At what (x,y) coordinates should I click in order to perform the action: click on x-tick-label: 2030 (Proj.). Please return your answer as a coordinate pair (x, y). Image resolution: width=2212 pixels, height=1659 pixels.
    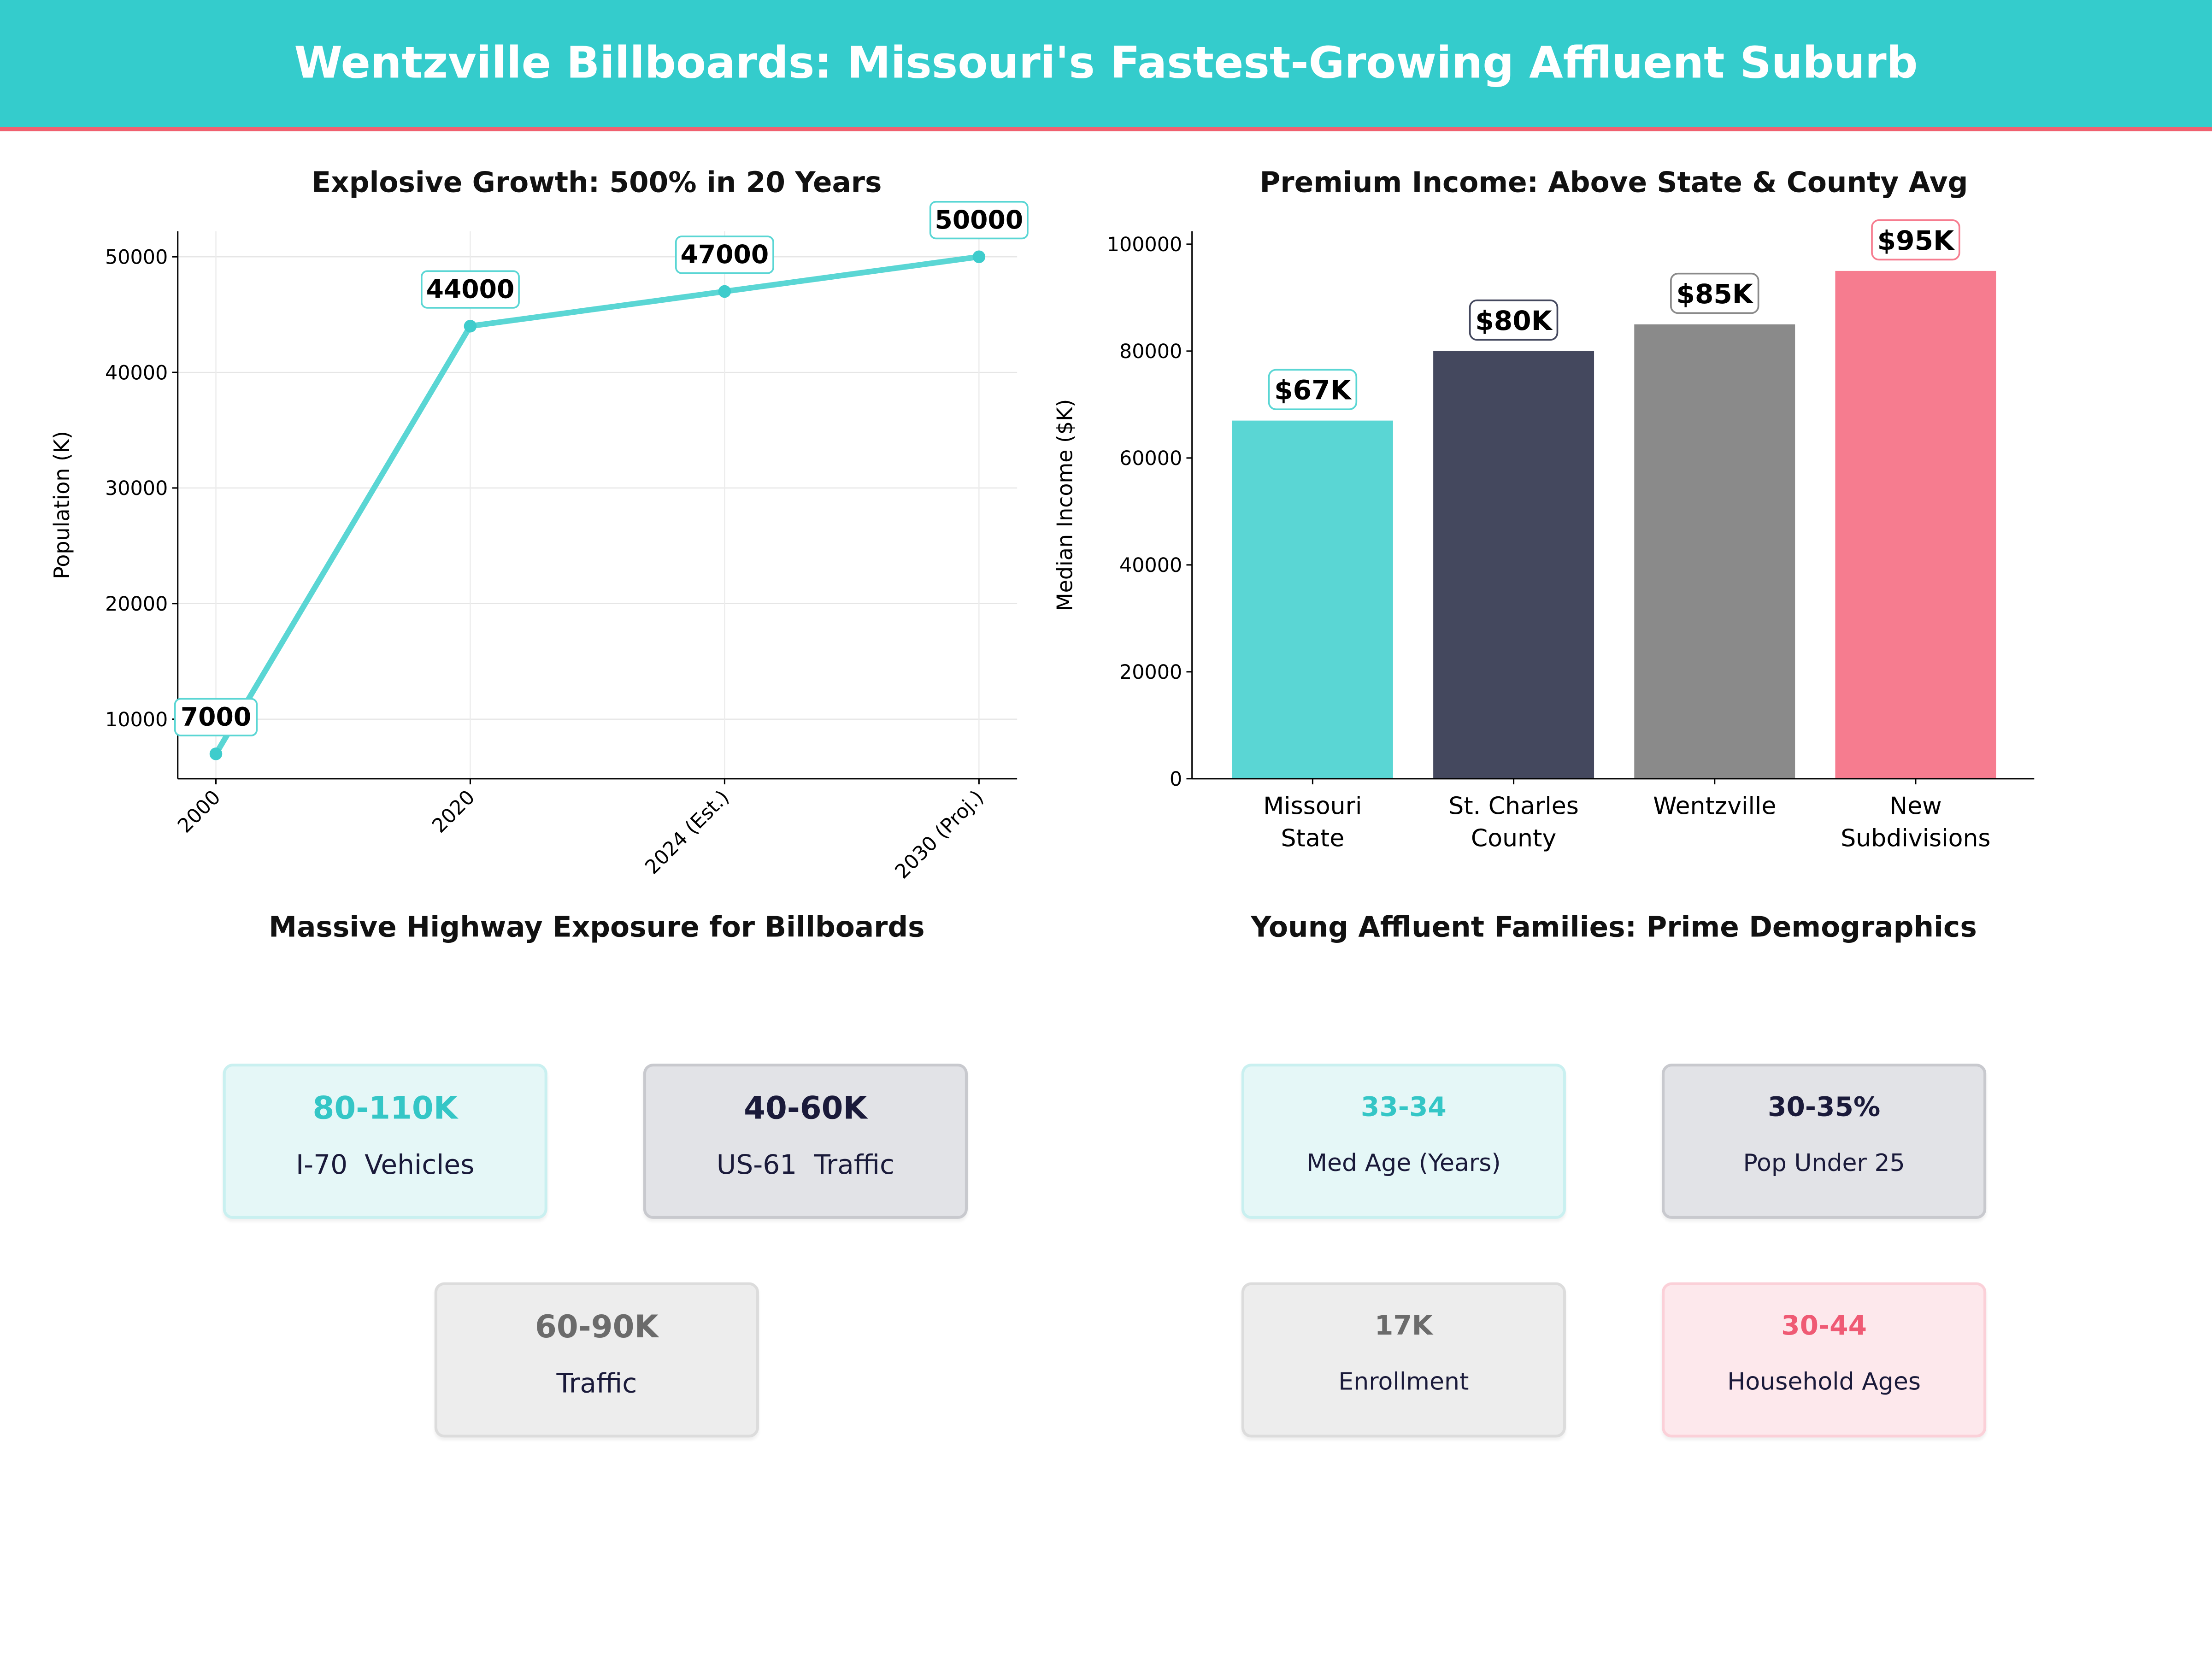
    Looking at the image, I should click on (939, 834).